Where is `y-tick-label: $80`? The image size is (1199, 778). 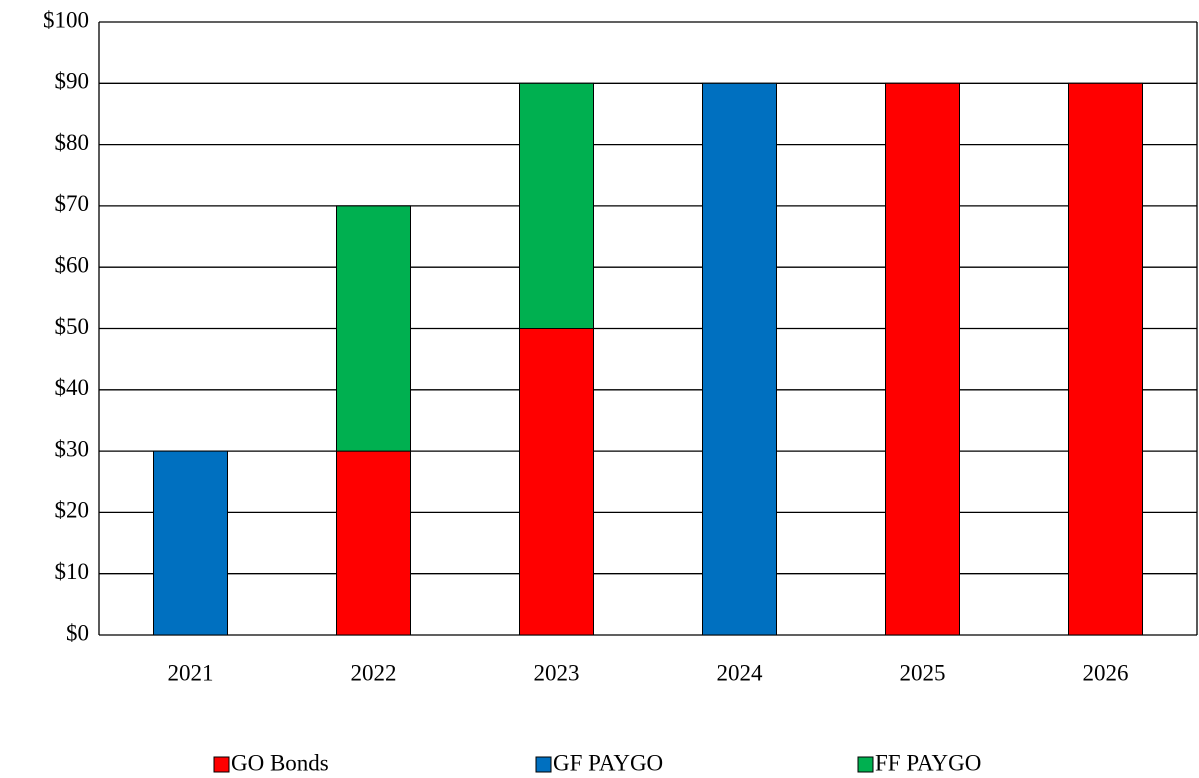
y-tick-label: $80 is located at coordinates (72, 142).